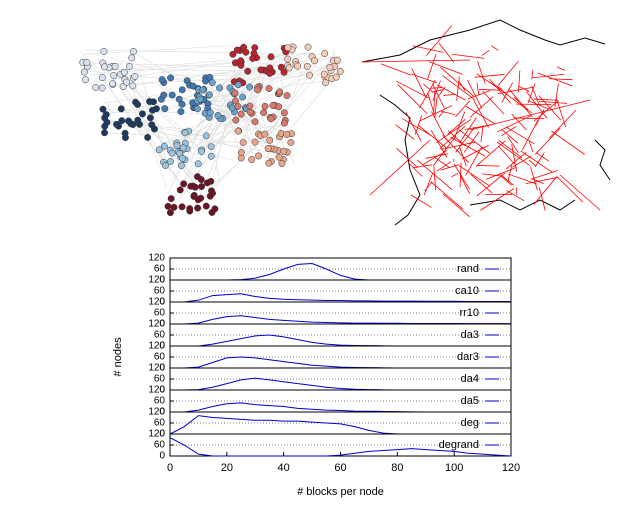 Image resolution: width=618 pixels, height=513 pixels. What do you see at coordinates (397, 468) in the screenshot?
I see `x-tick-label: 80` at bounding box center [397, 468].